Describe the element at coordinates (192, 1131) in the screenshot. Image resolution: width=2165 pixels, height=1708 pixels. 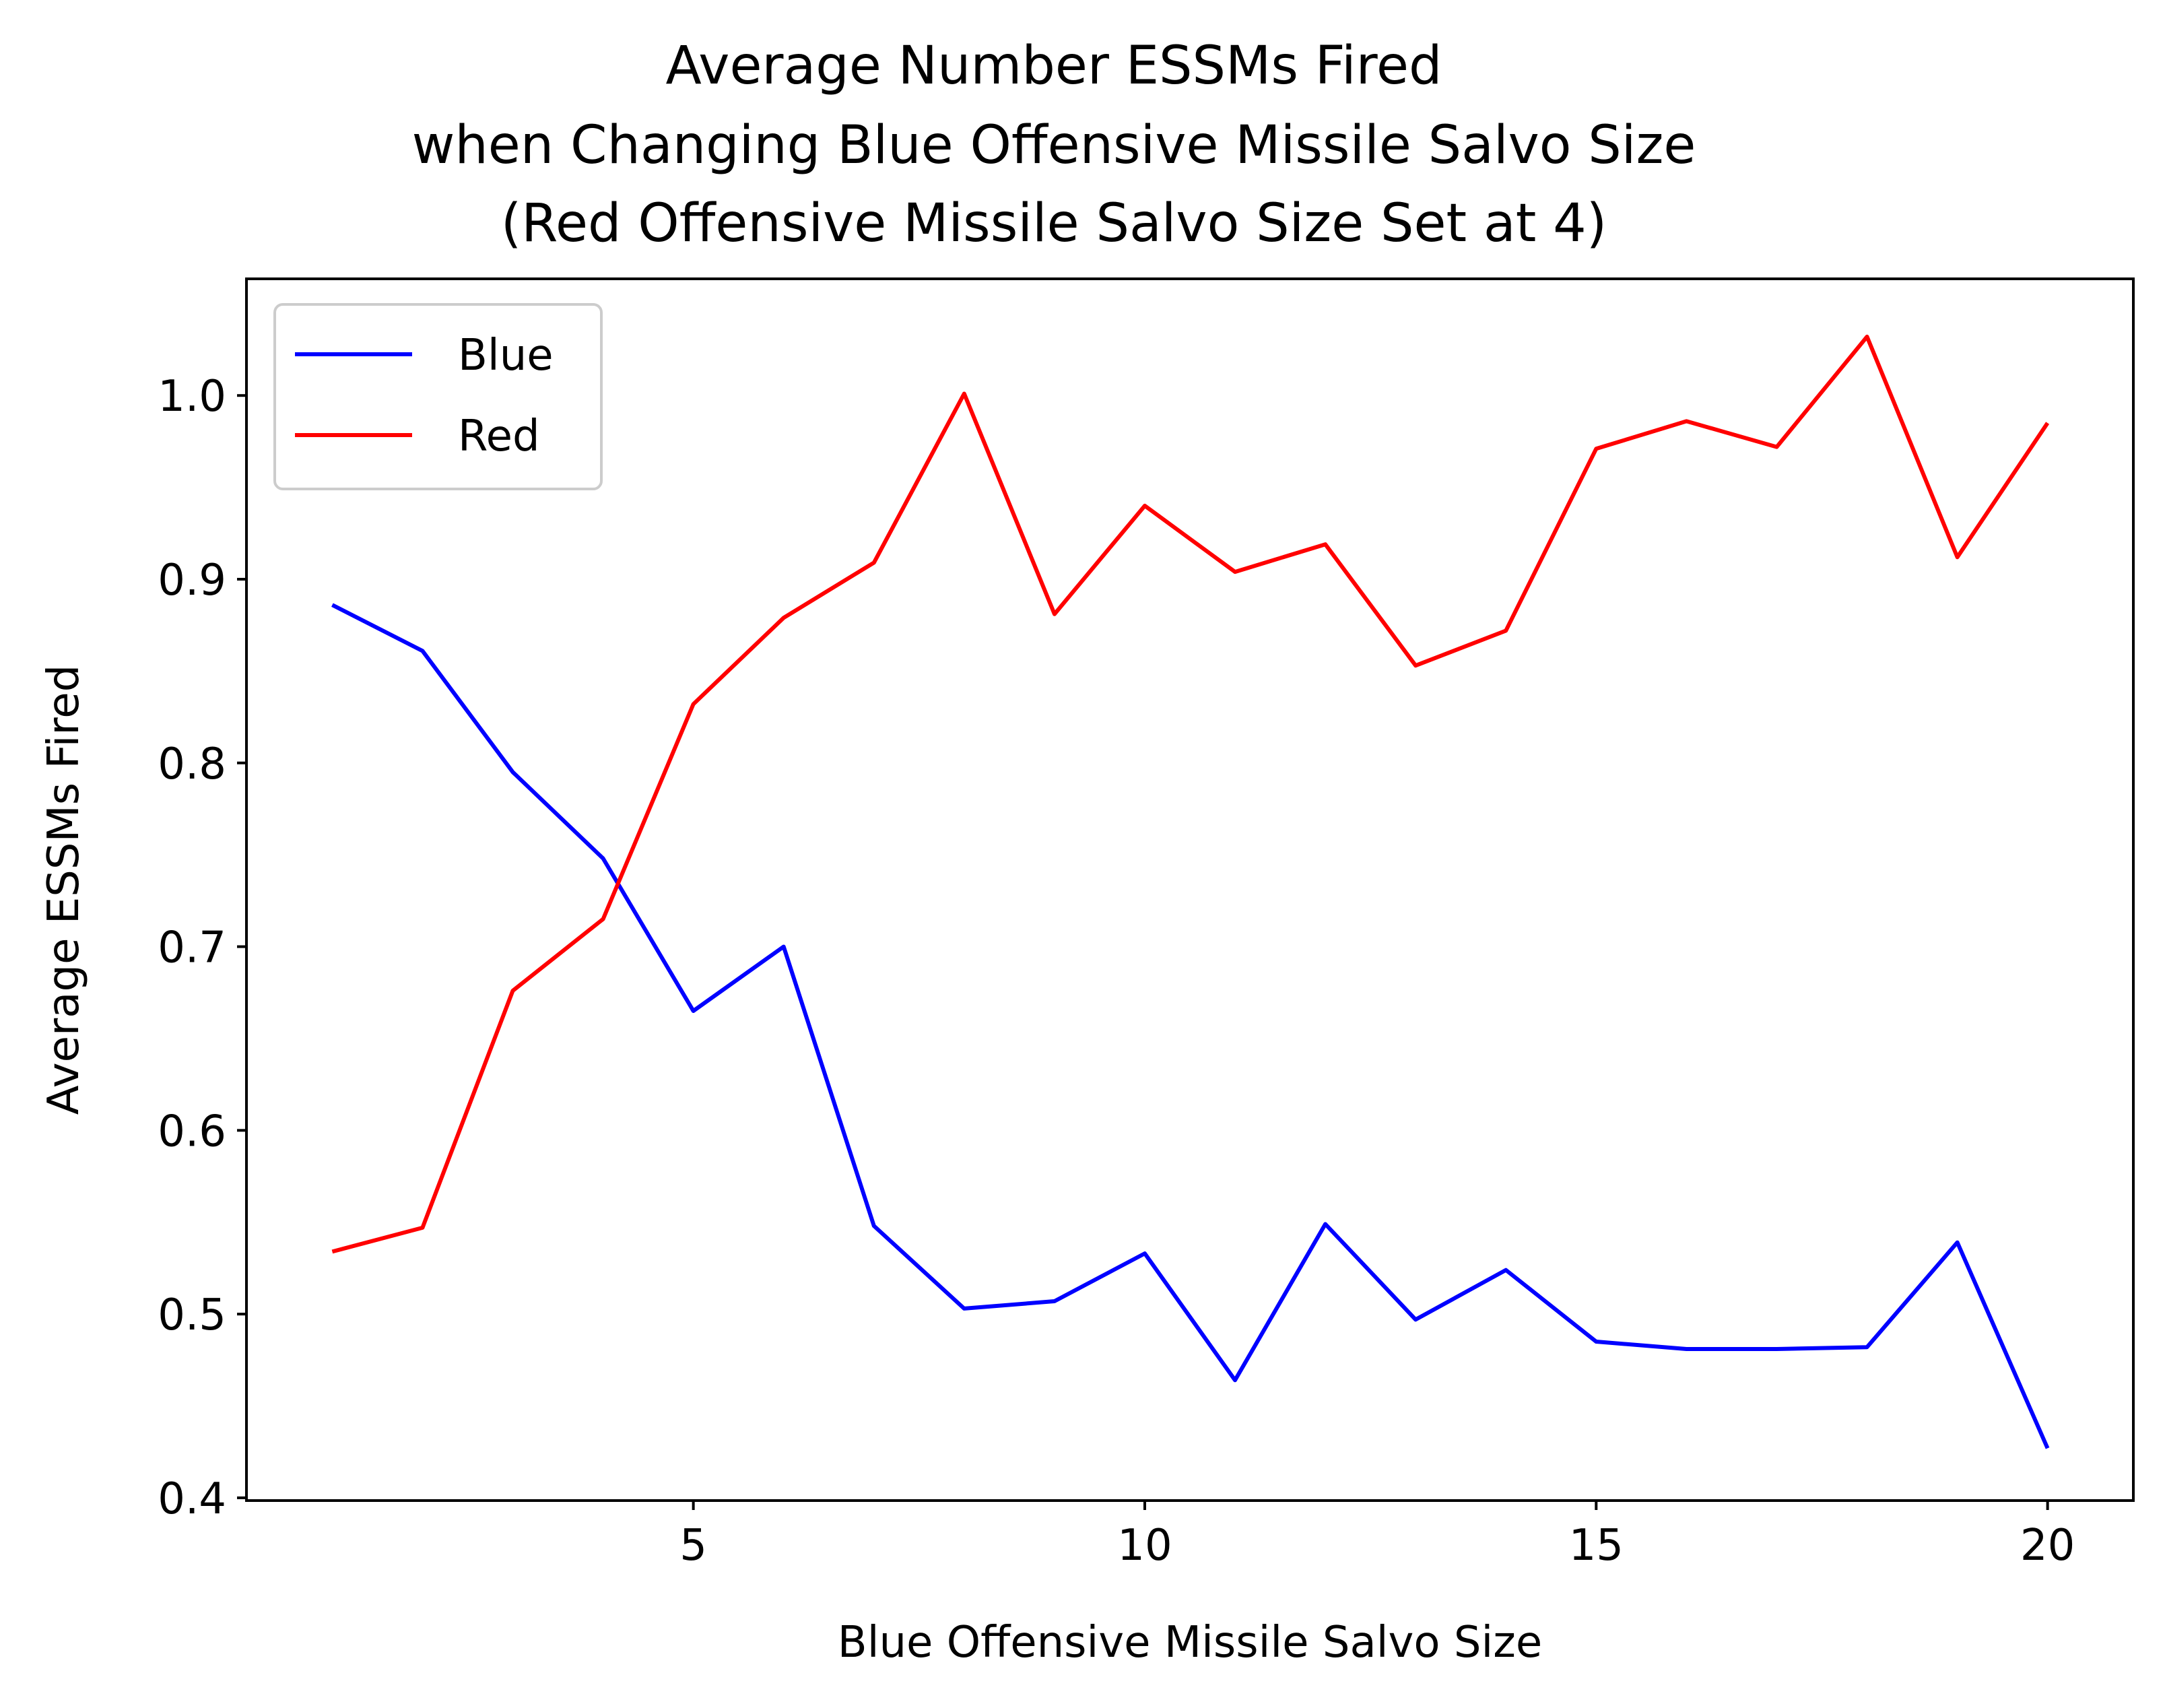
I see `y-tick-label: 0.6` at that location.